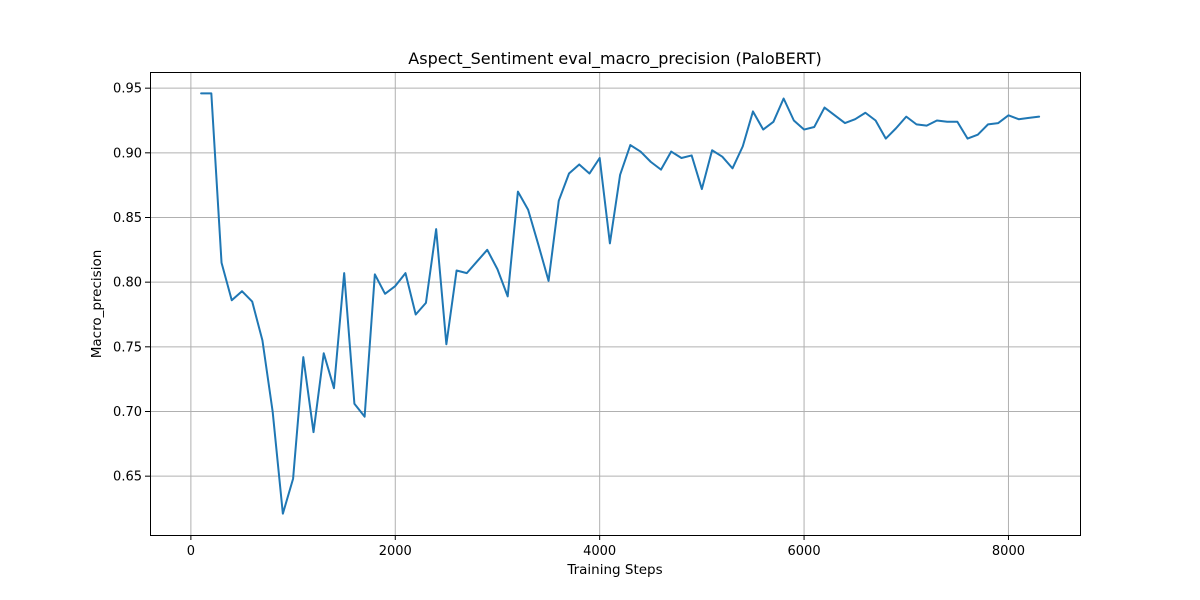  What do you see at coordinates (127, 477) in the screenshot?
I see `y-tick-label: 0.65` at bounding box center [127, 477].